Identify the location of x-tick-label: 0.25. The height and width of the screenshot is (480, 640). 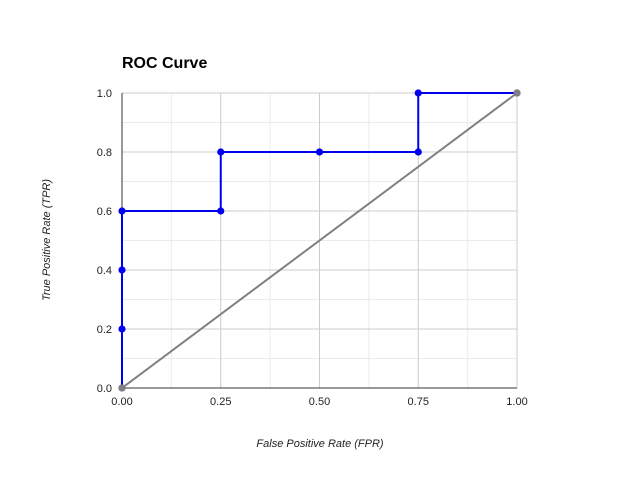
(220, 402).